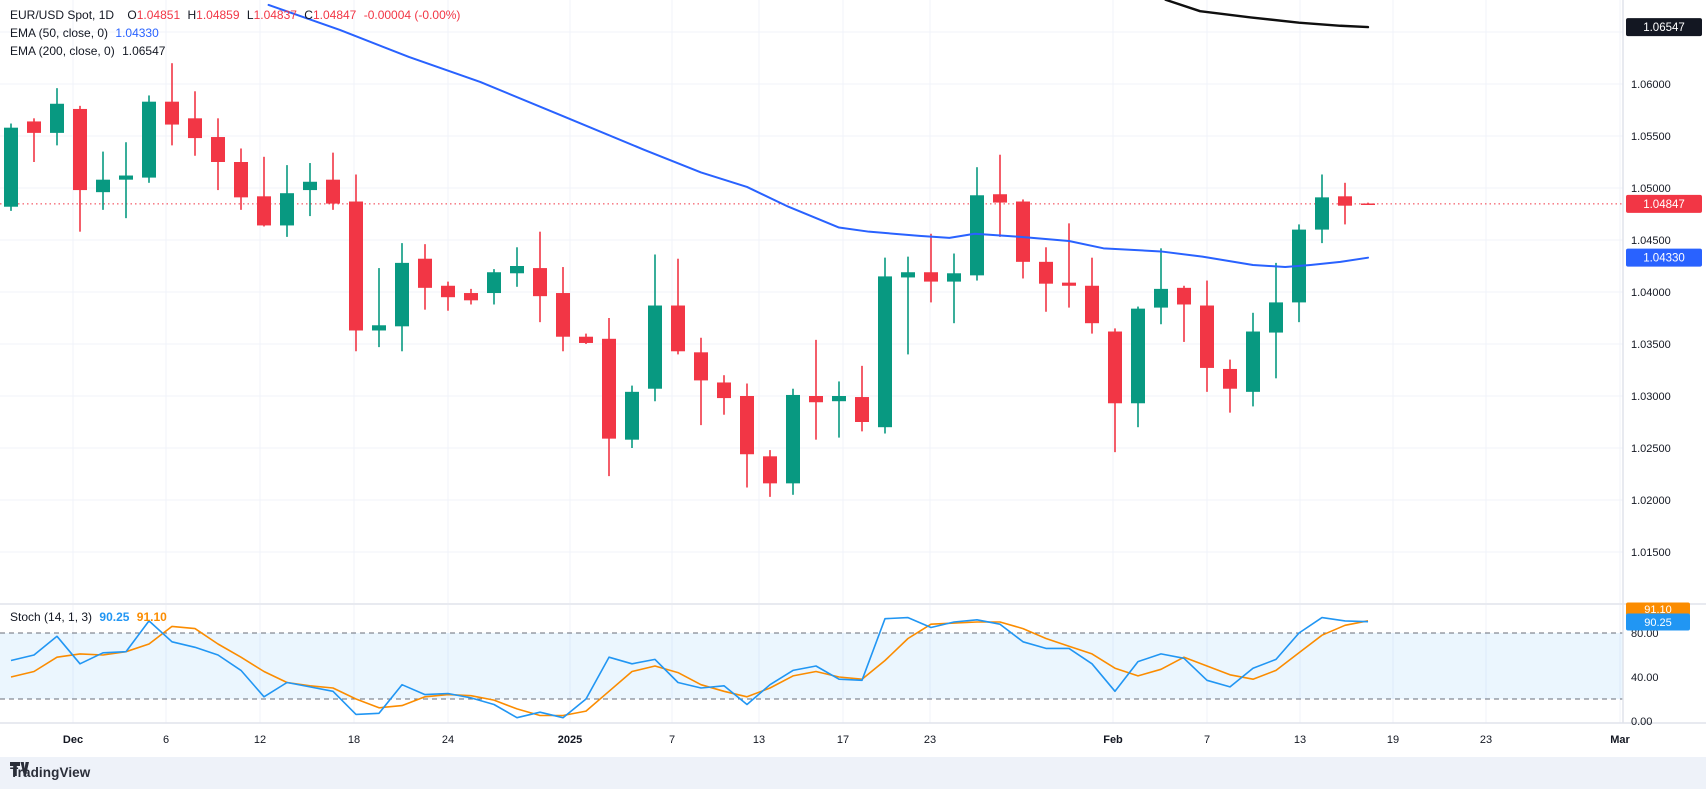 The image size is (1706, 789). What do you see at coordinates (132, 15) in the screenshot?
I see `ohlc-open-label: O` at bounding box center [132, 15].